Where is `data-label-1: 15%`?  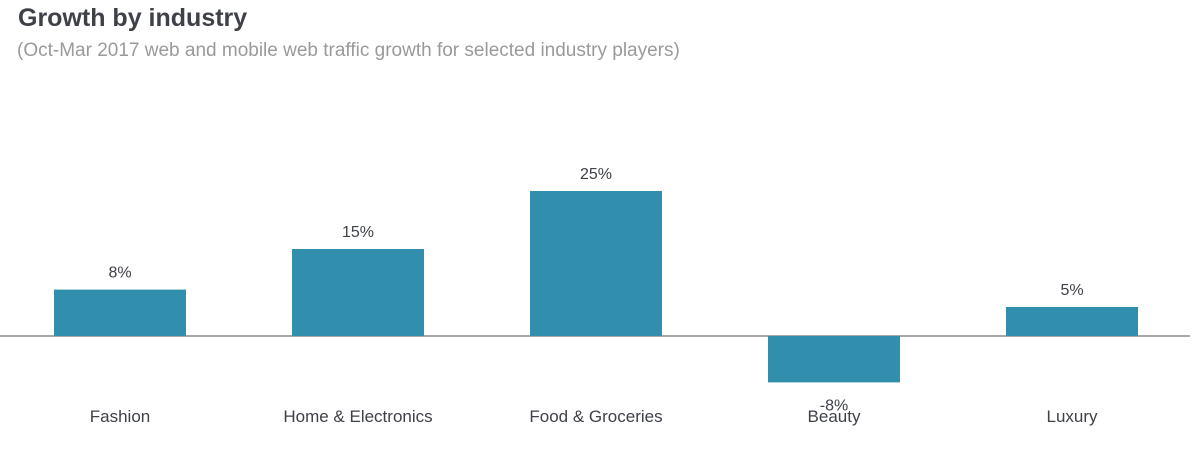 data-label-1: 15% is located at coordinates (358, 232).